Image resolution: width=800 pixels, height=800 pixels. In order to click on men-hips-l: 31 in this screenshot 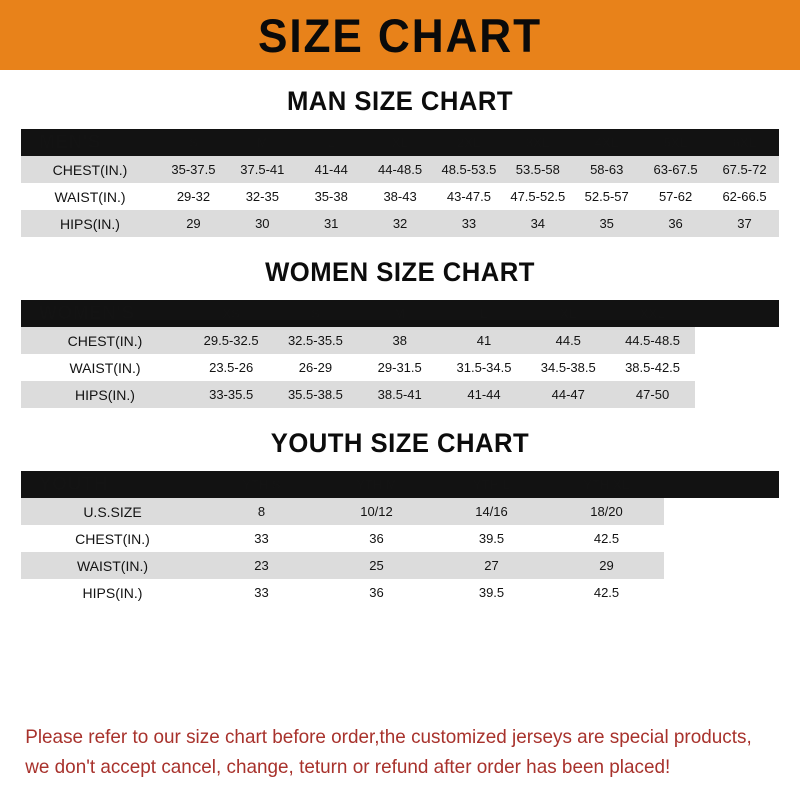, I will do `click(331, 223)`.